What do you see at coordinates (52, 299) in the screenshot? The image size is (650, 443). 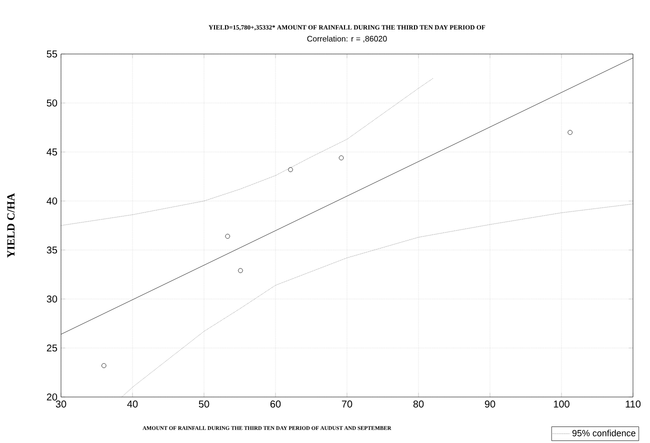 I see `y-tick-label: 30` at bounding box center [52, 299].